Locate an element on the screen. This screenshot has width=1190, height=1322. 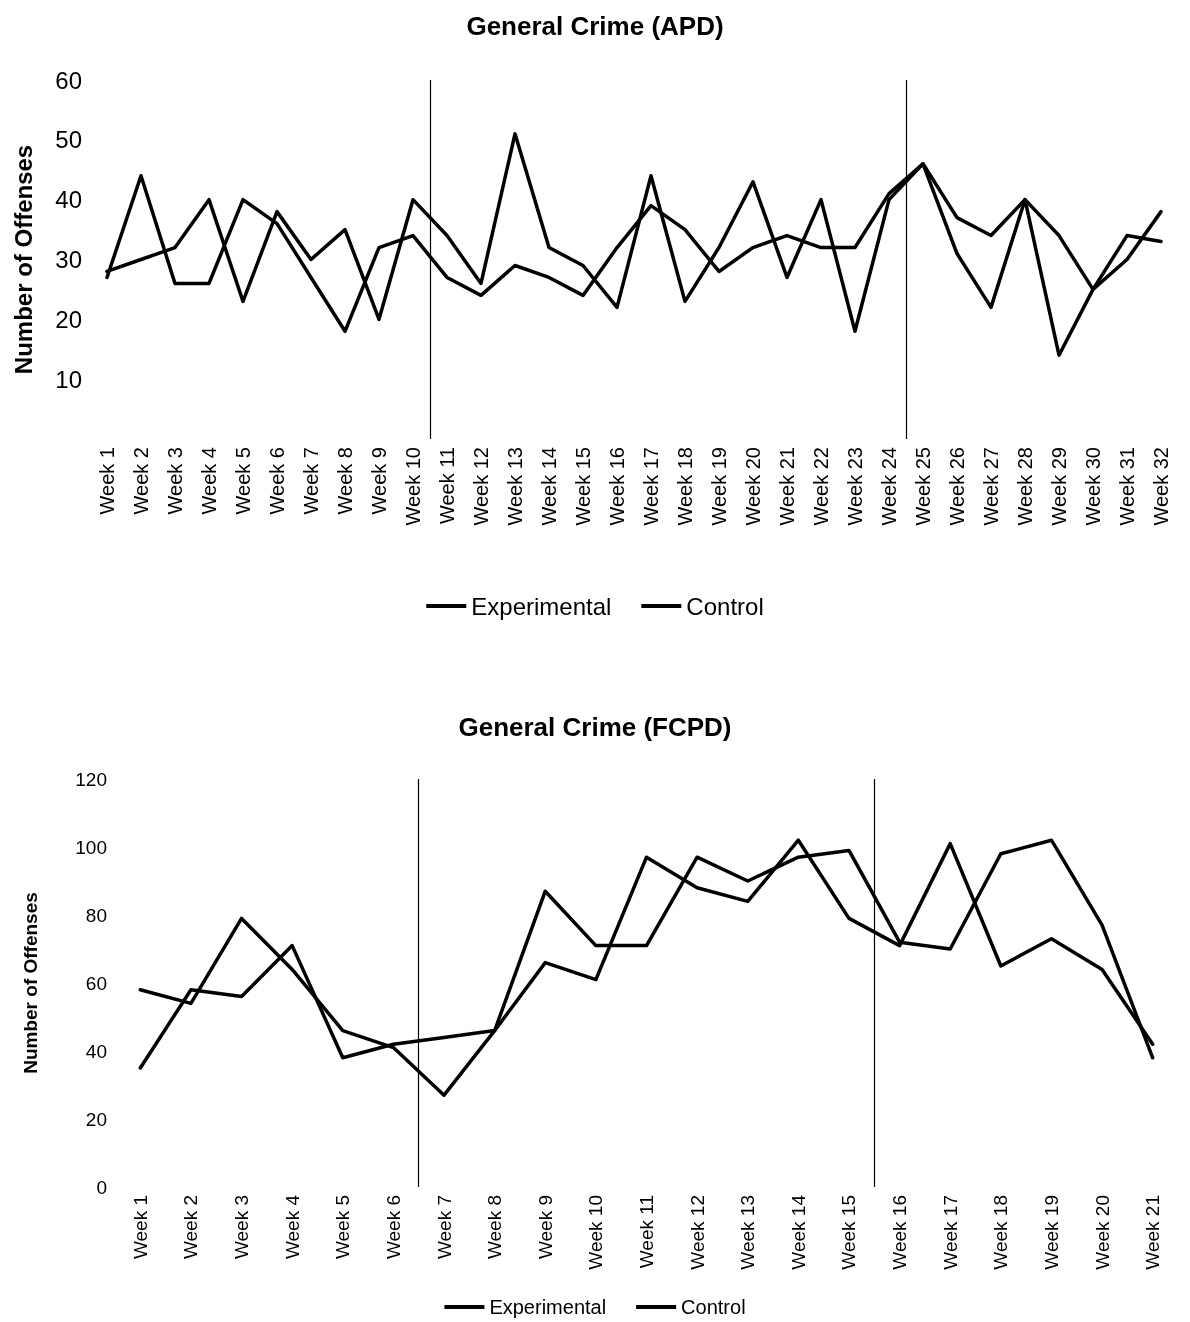
x-tick-label: Week 25 is located at coordinates (923, 486).